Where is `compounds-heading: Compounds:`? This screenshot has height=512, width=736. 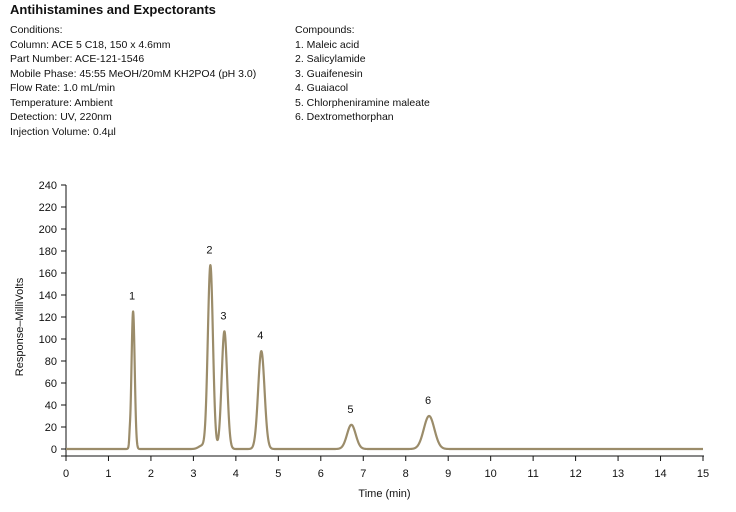 compounds-heading: Compounds: is located at coordinates (325, 30).